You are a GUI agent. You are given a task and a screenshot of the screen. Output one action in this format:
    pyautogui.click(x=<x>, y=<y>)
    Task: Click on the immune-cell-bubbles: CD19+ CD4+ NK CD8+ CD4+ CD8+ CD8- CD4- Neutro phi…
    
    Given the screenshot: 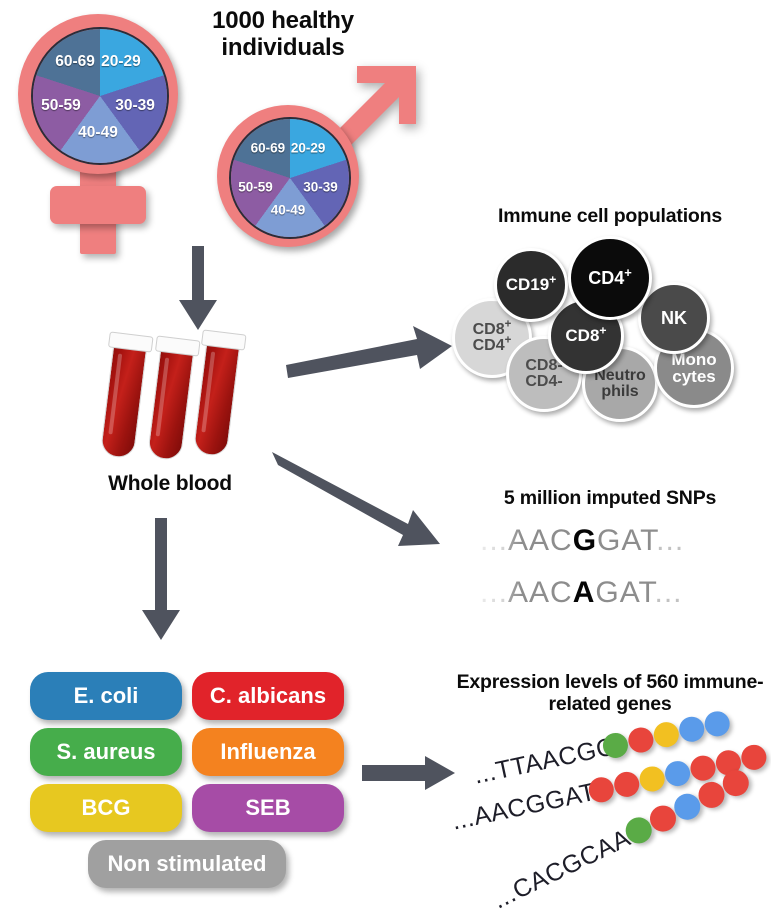 What is the action you would take?
    pyautogui.click(x=610, y=329)
    